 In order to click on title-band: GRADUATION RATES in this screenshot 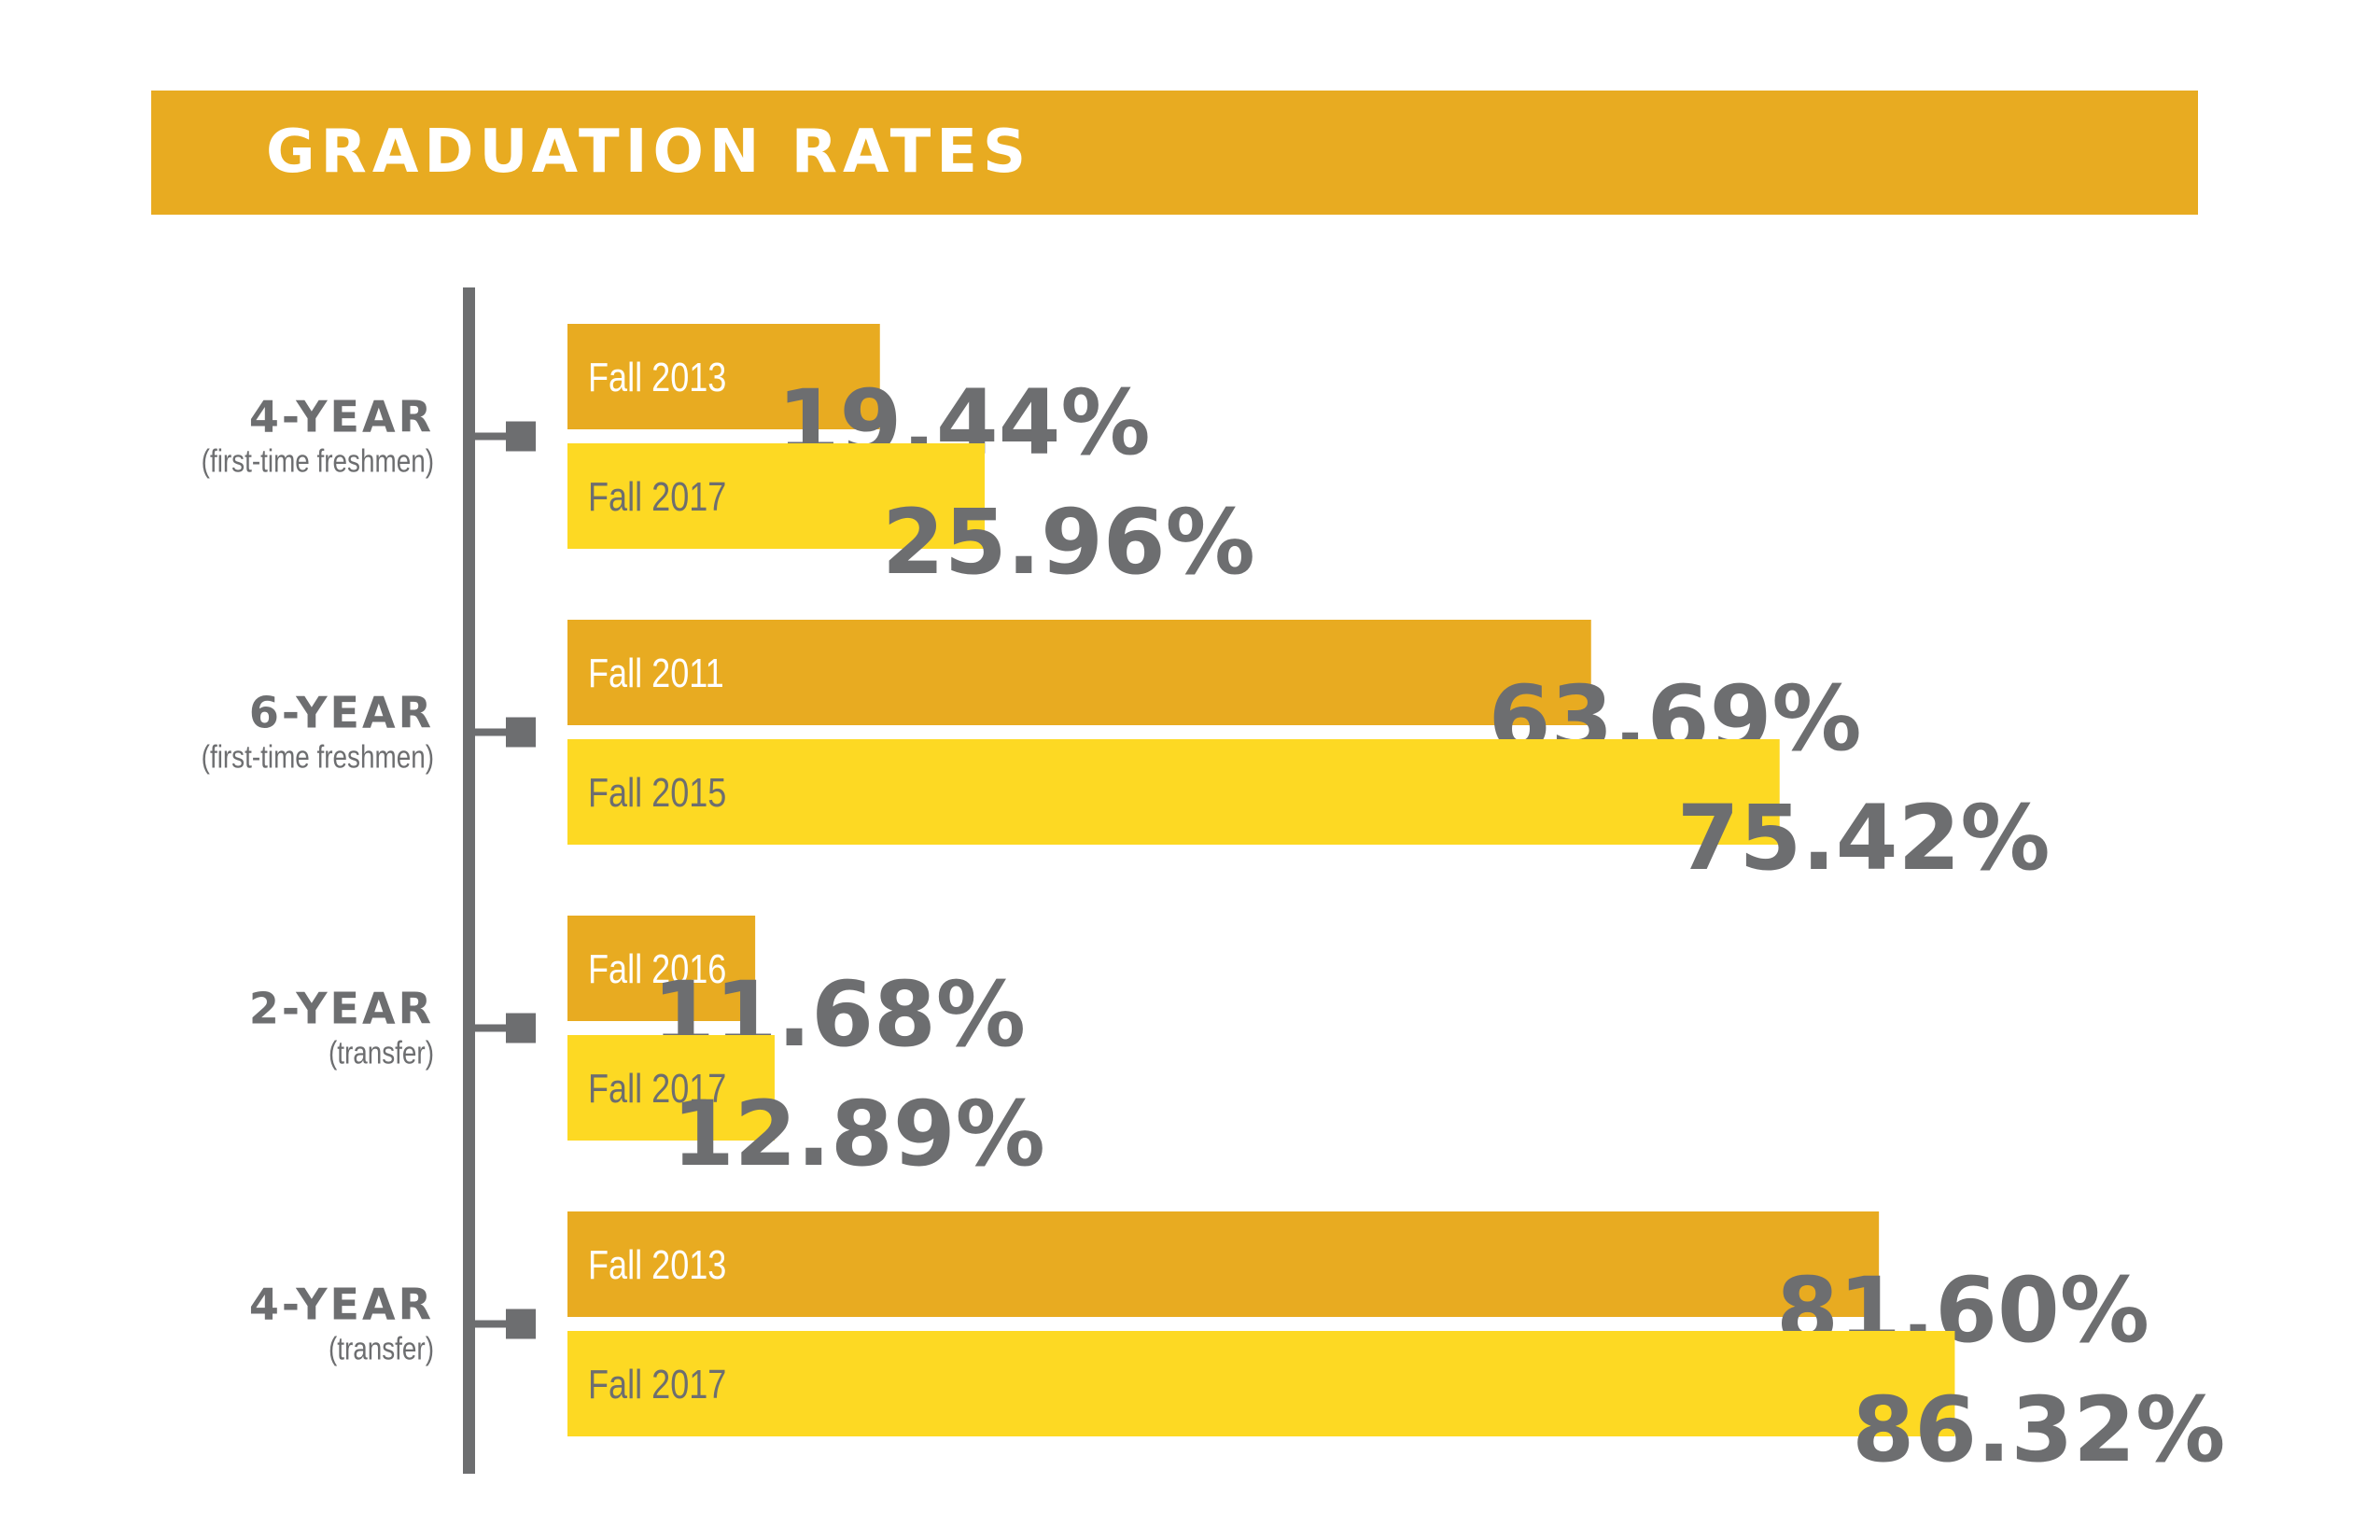, I will do `click(1174, 153)`.